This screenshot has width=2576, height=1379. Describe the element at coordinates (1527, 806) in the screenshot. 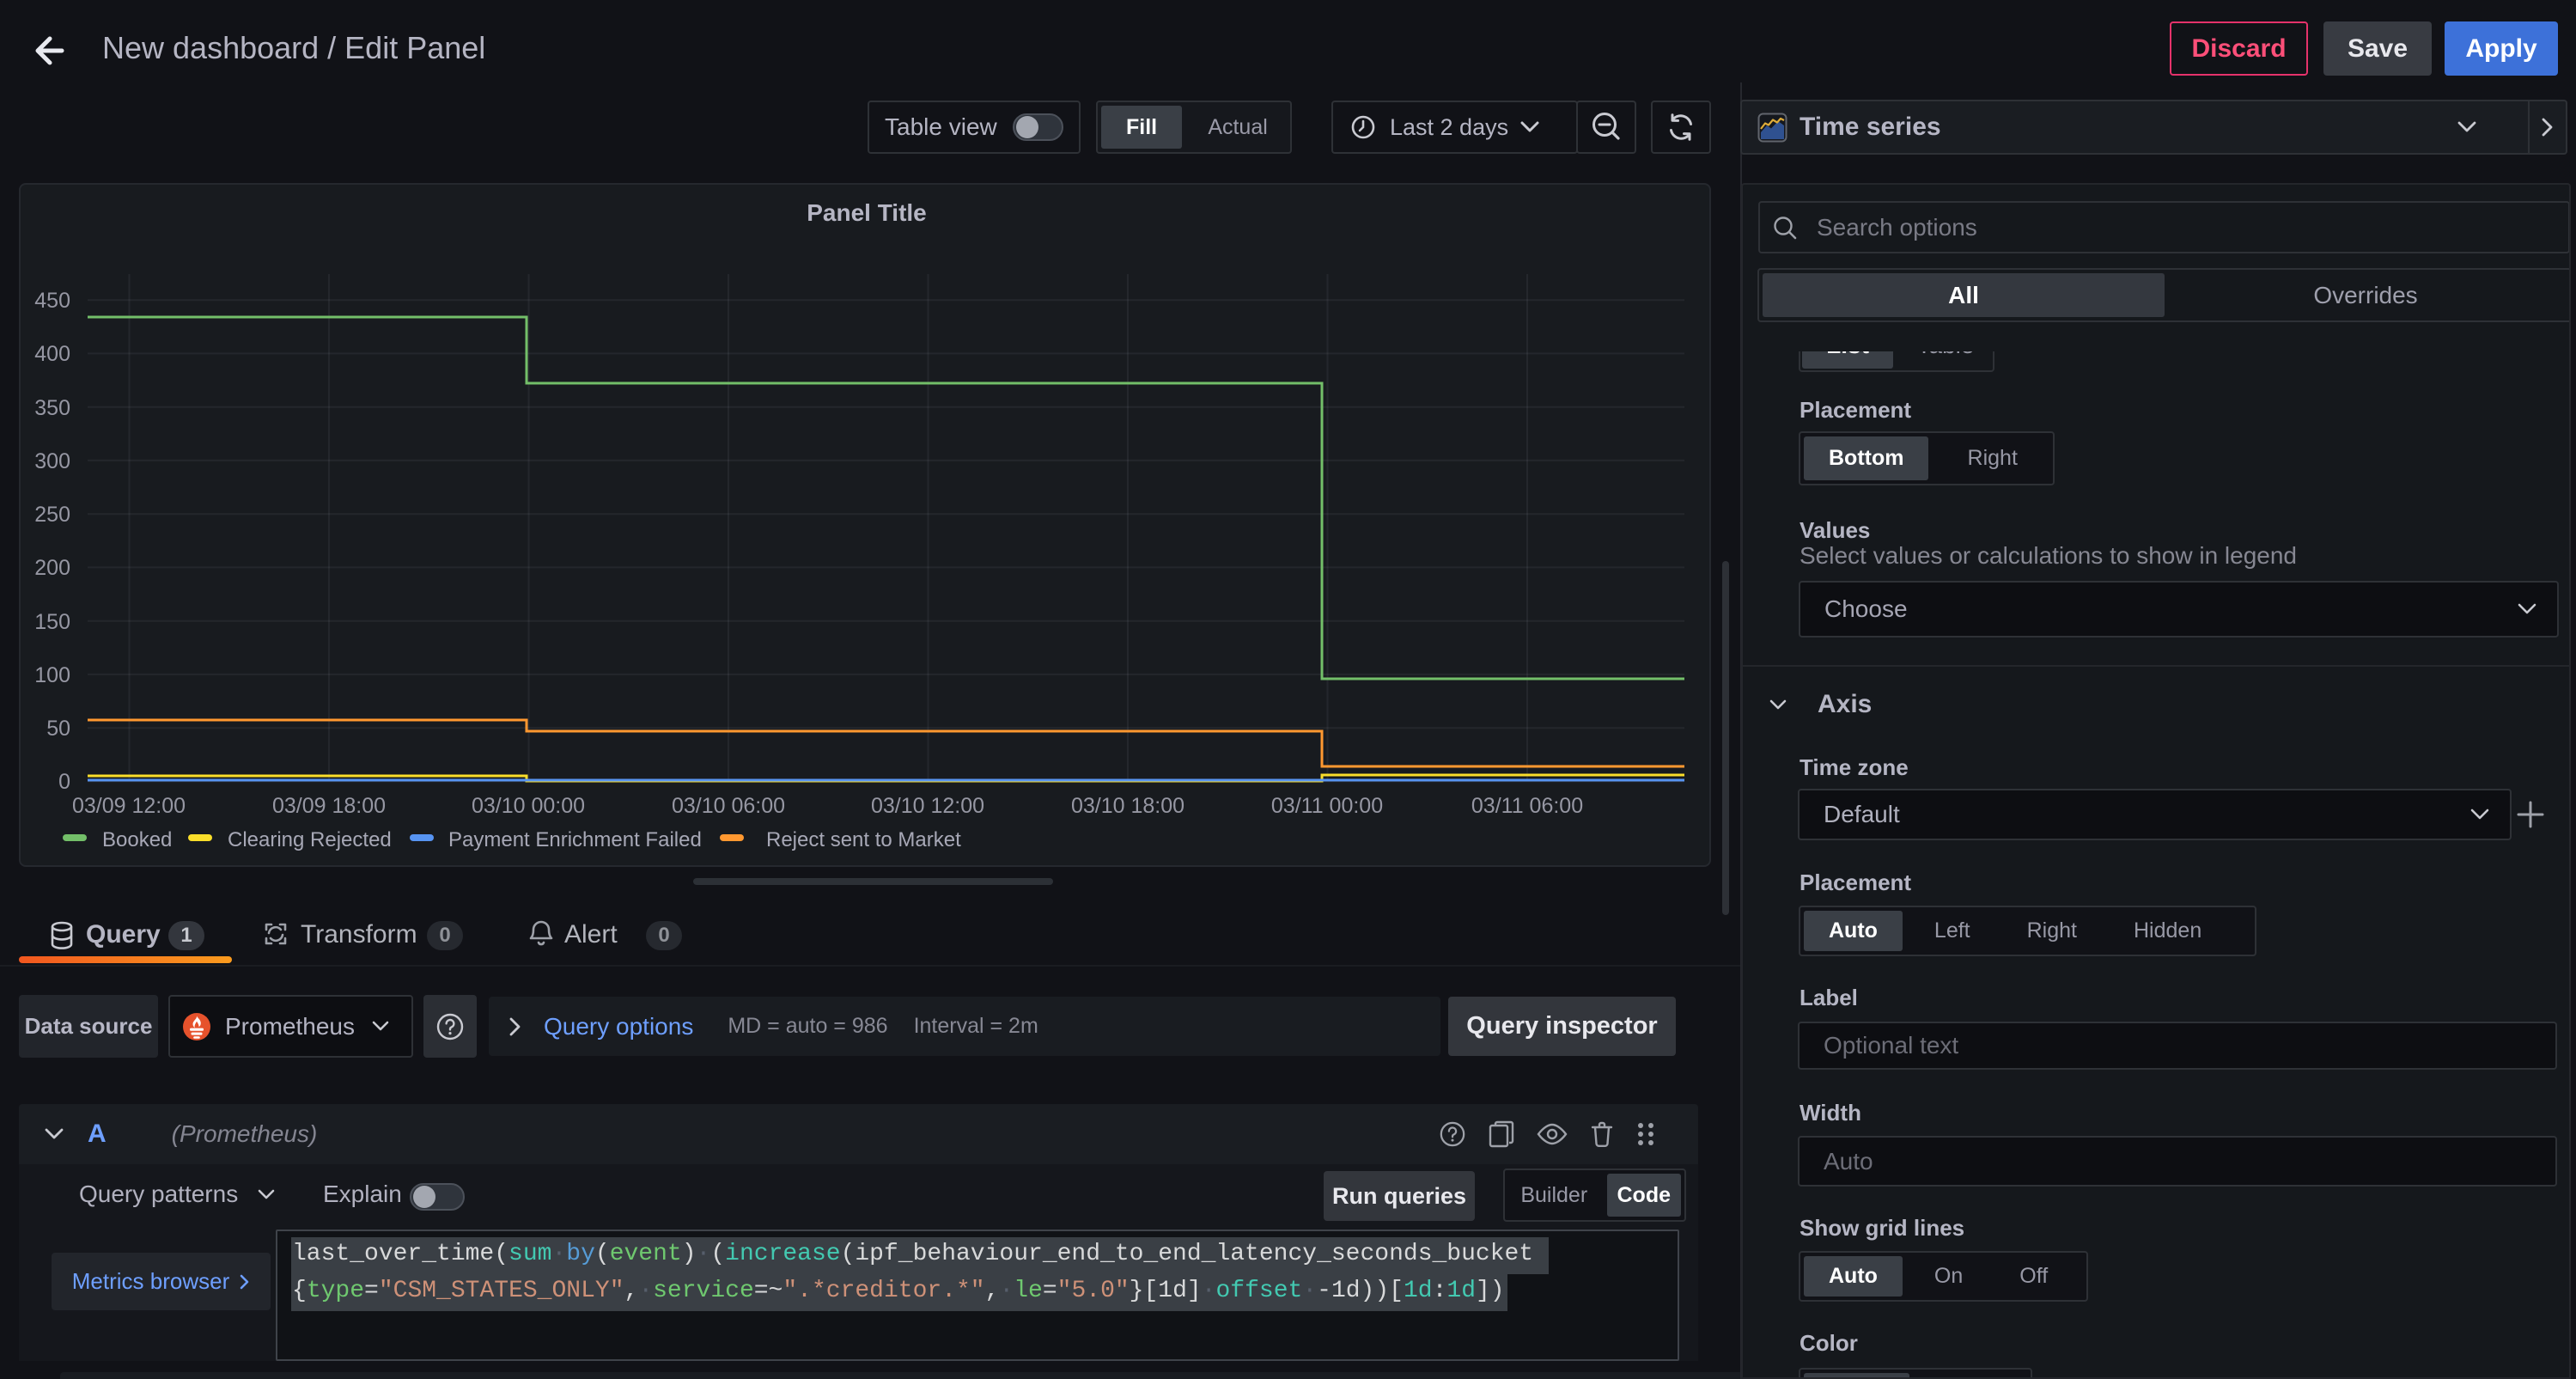

I see `svg-text: 03/11 06:00` at that location.